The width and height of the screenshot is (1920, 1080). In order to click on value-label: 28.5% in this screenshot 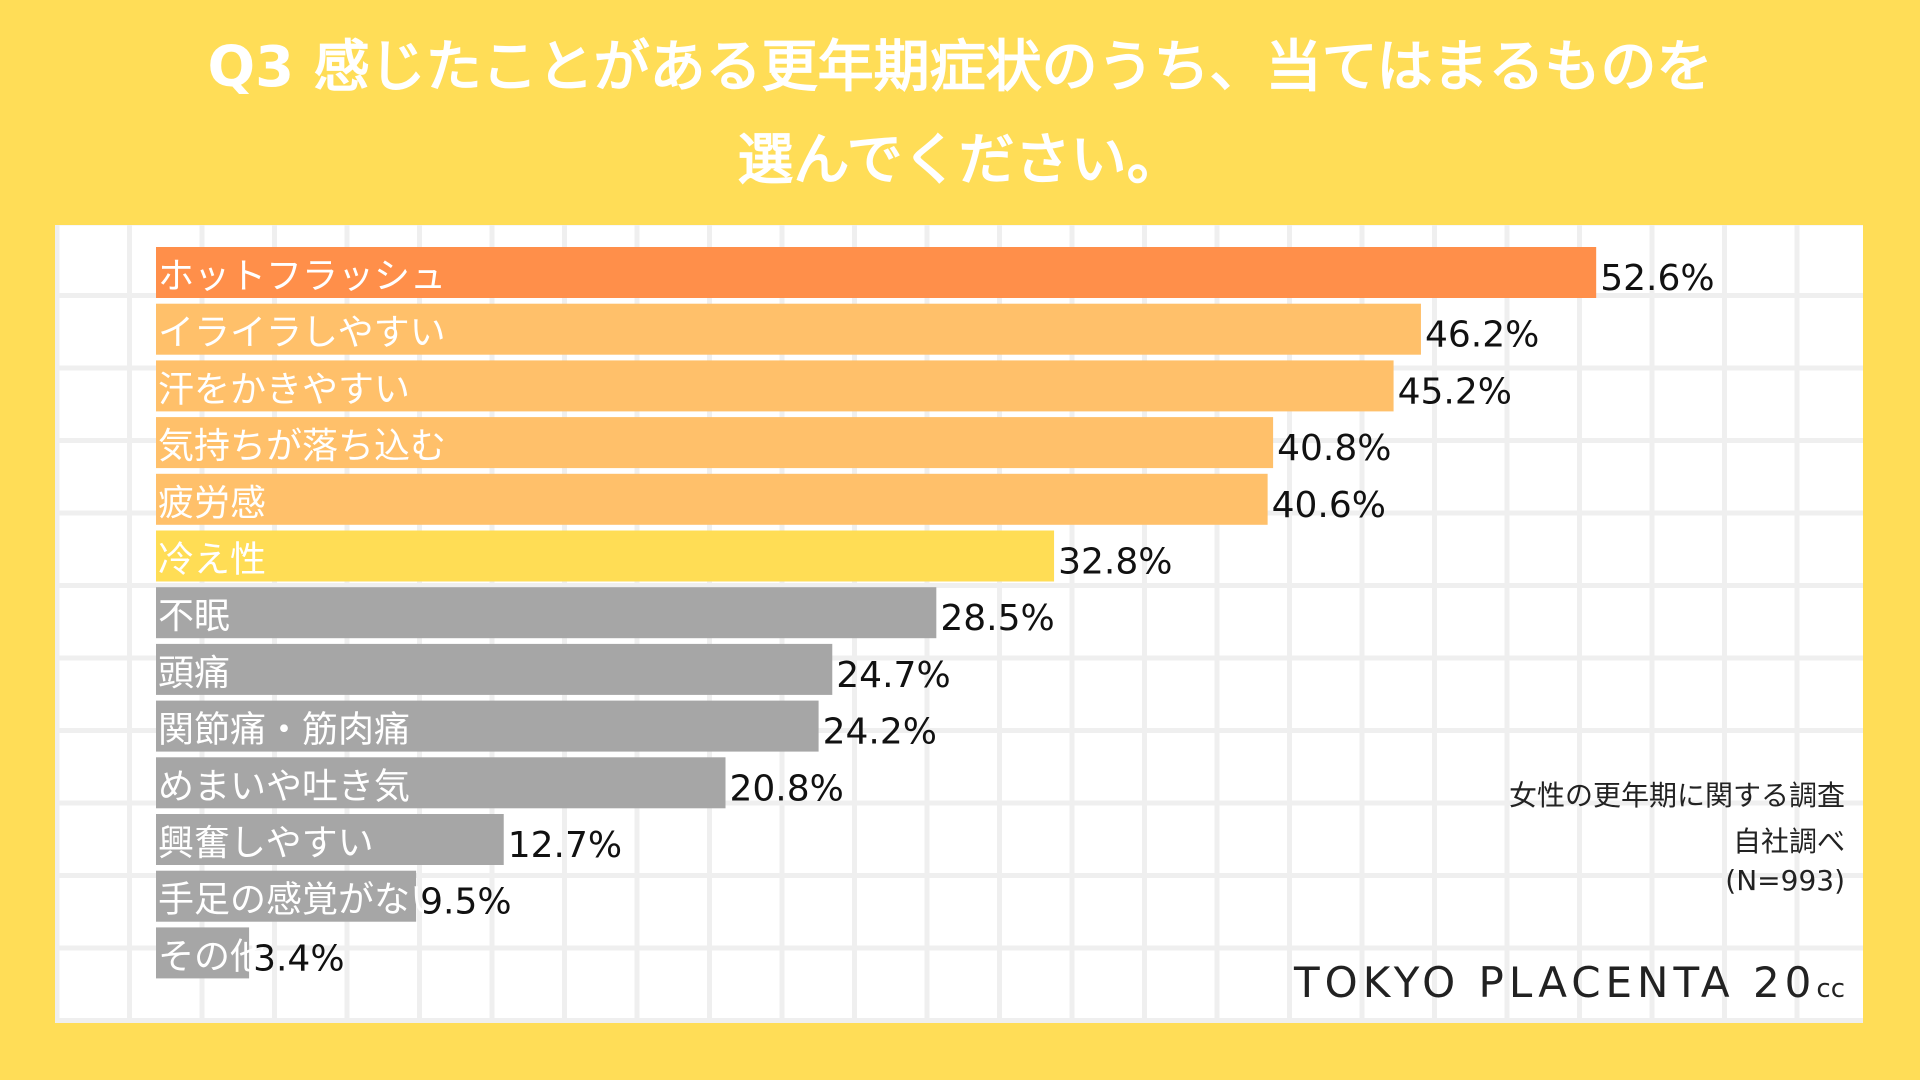, I will do `click(997, 618)`.